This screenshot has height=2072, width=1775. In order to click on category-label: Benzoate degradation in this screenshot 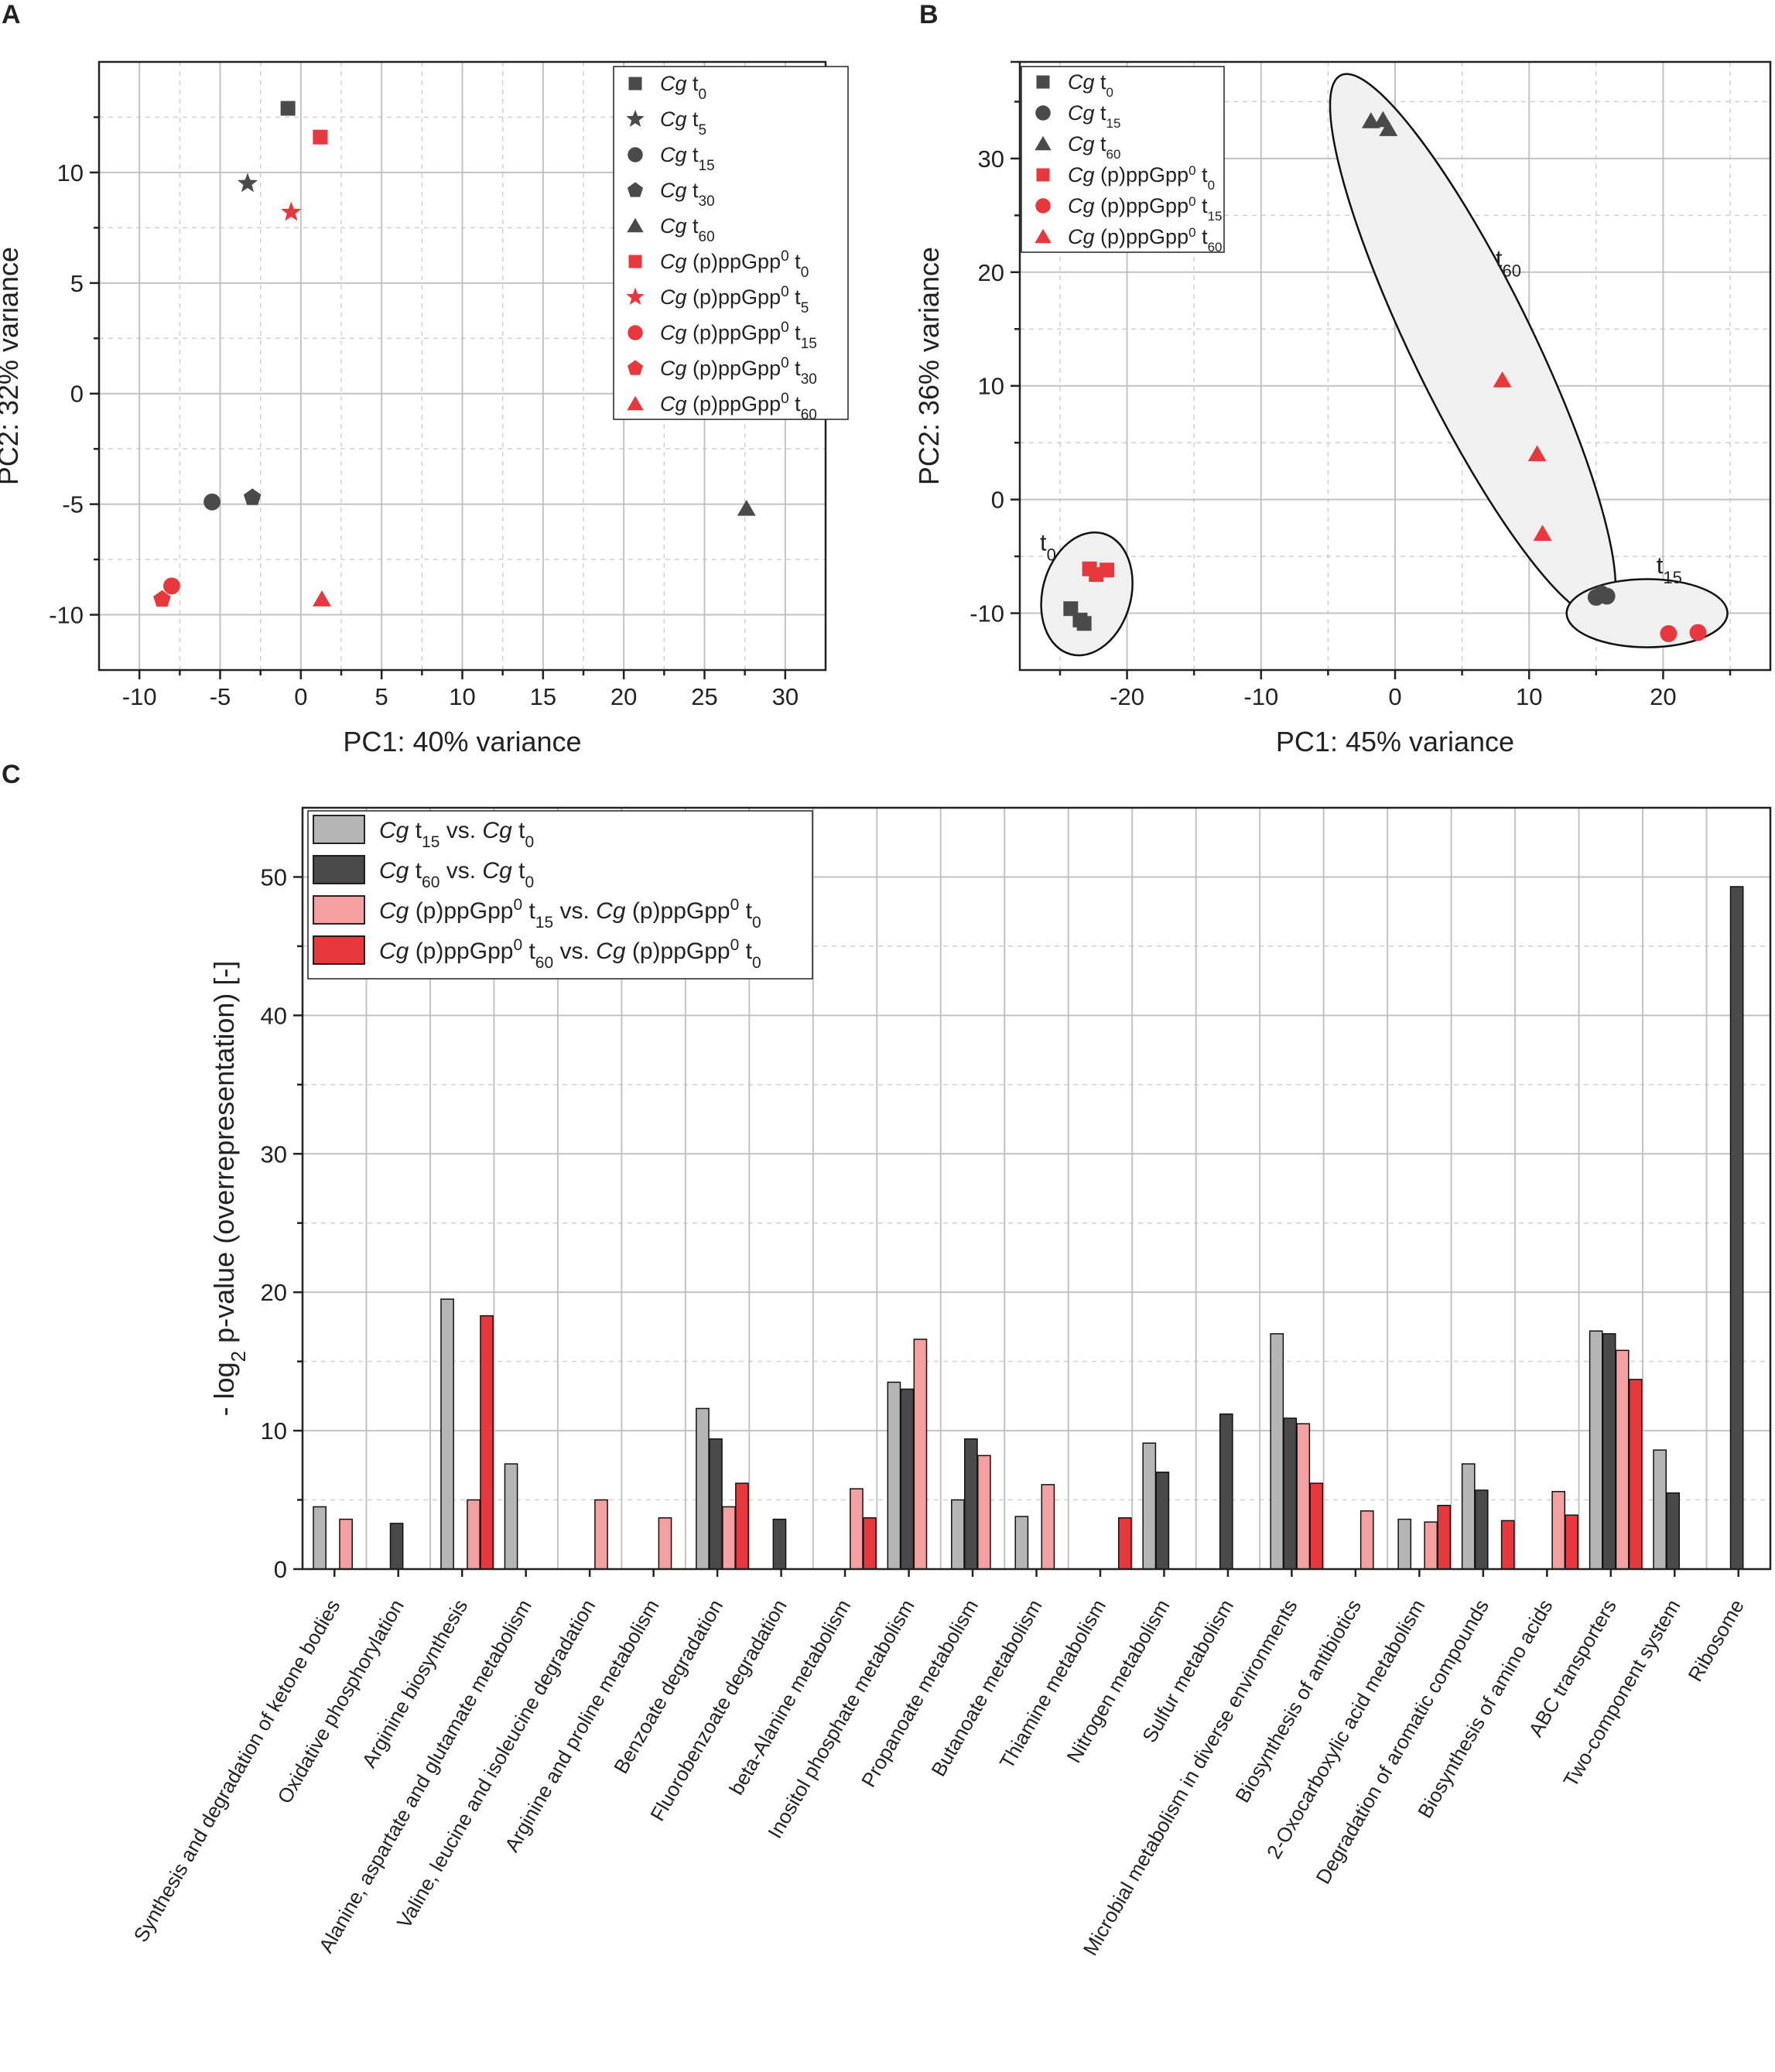, I will do `click(668, 1686)`.